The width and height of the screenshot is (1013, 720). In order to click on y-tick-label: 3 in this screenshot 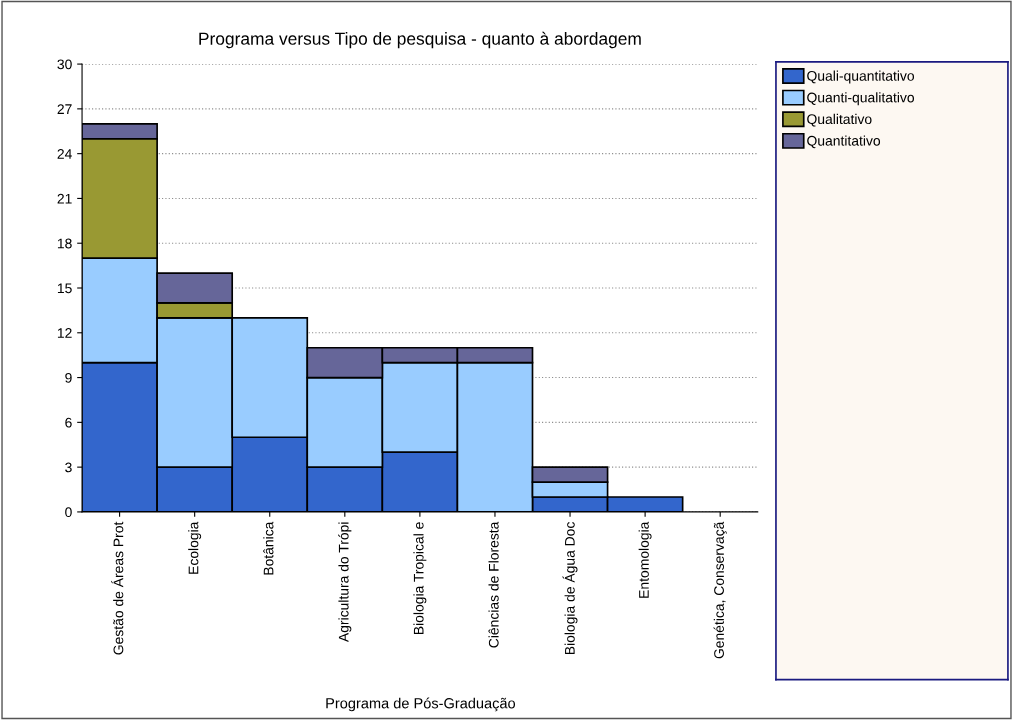, I will do `click(68, 467)`.